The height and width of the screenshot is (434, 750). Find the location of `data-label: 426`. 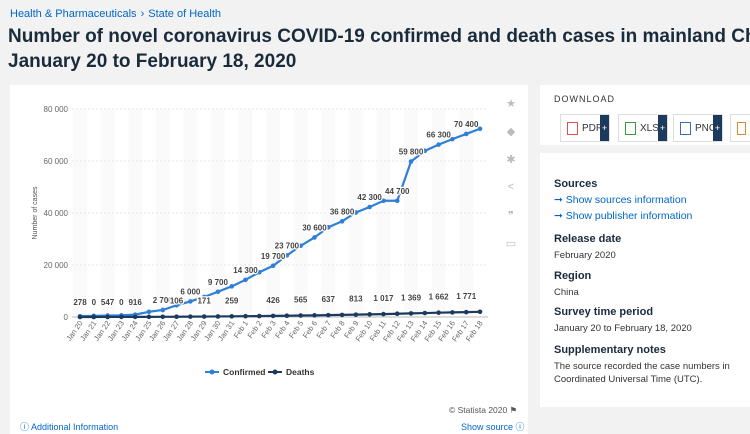

data-label: 426 is located at coordinates (273, 300).